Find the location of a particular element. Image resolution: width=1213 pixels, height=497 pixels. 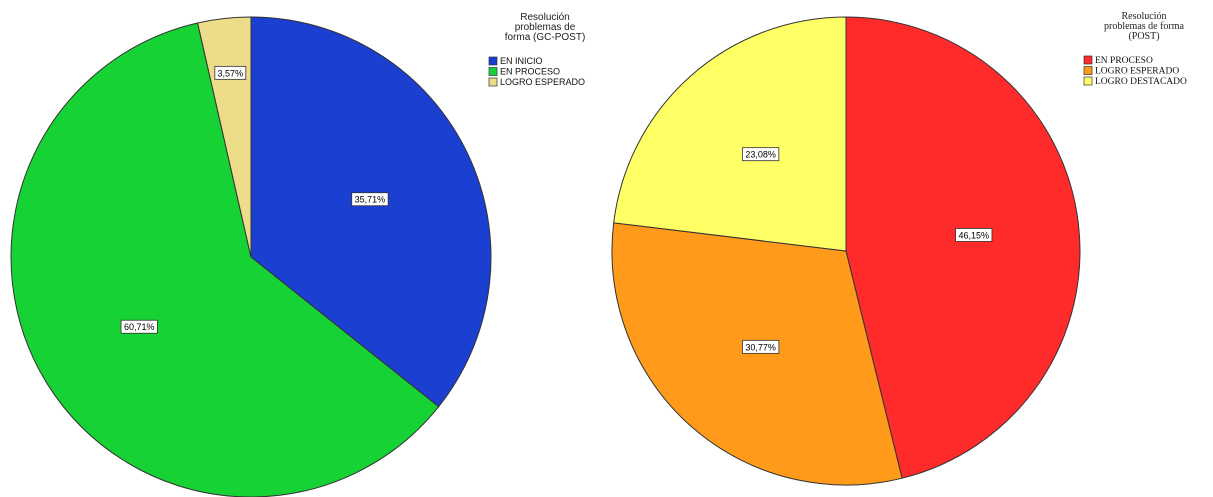

legend-item-en-inicio: EN INICIO is located at coordinates (521, 61).